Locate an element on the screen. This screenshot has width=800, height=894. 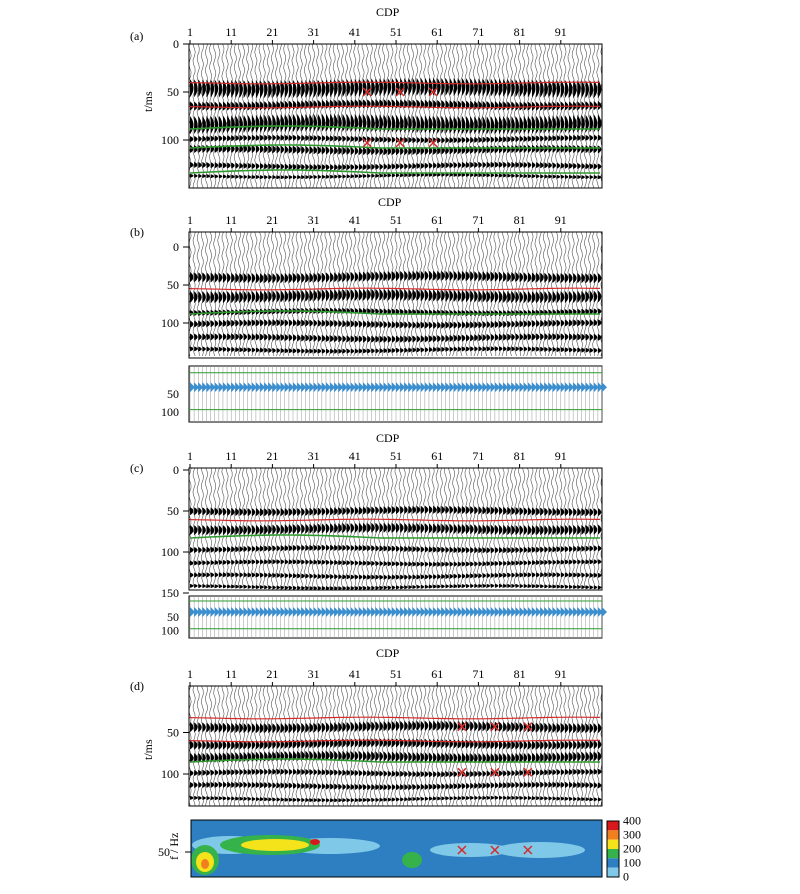
cdp-tick-label: 81 is located at coordinates (520, 674).